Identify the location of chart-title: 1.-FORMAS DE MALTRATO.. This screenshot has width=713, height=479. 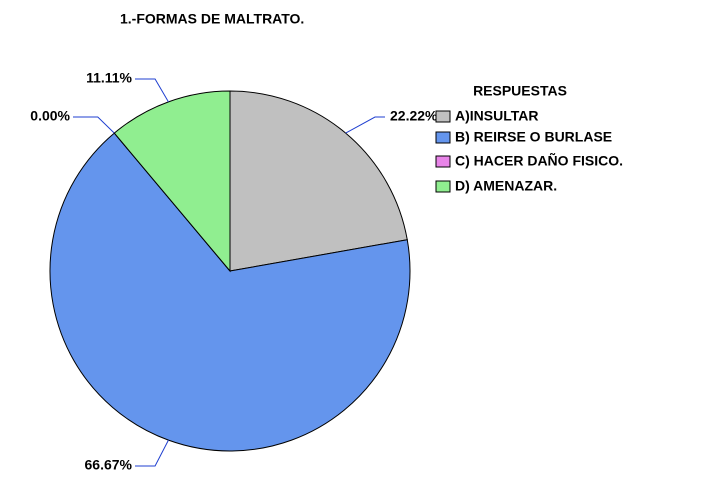
(212, 19).